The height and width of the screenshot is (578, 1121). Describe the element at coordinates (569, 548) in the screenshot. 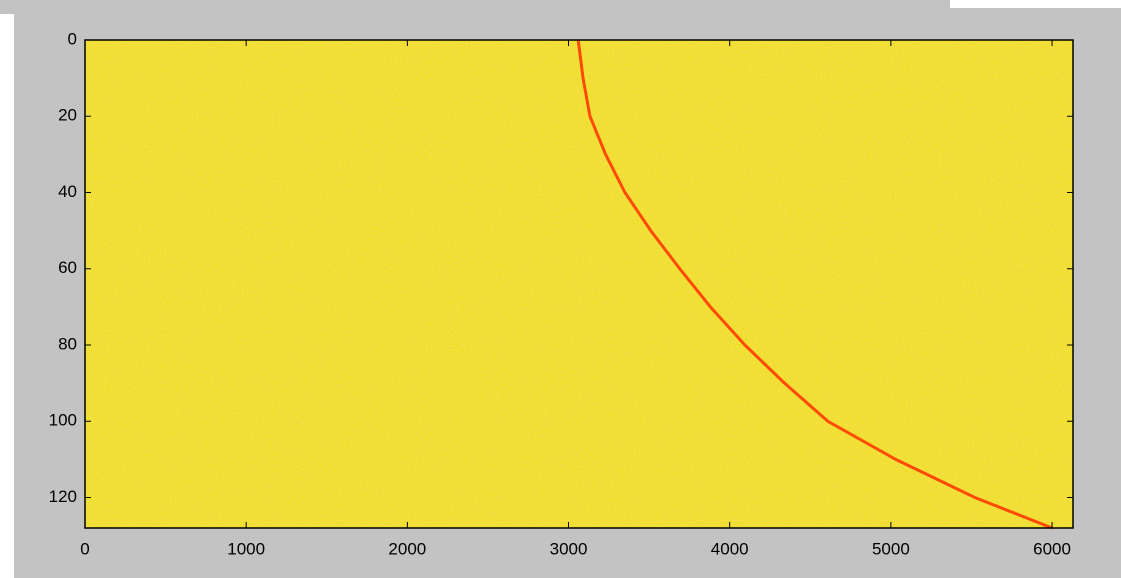

I see `x-tick-label: 3000` at that location.